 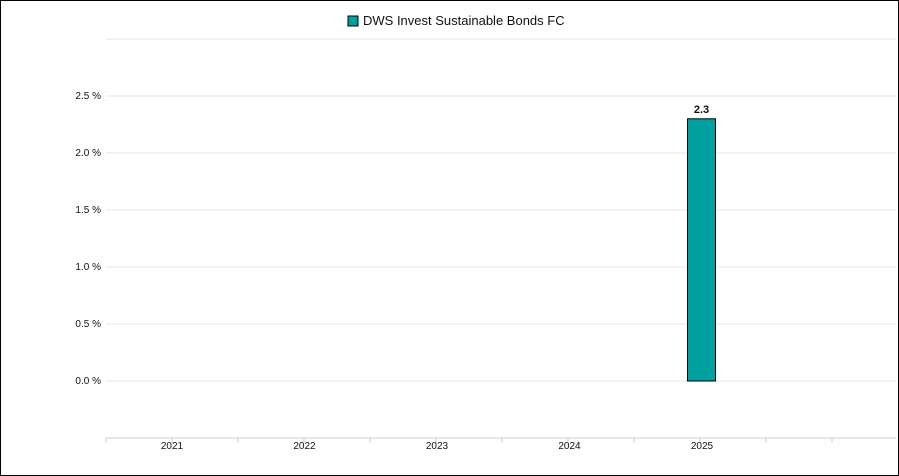 What do you see at coordinates (88, 210) in the screenshot?
I see `y-tick-label: 1.5 %` at bounding box center [88, 210].